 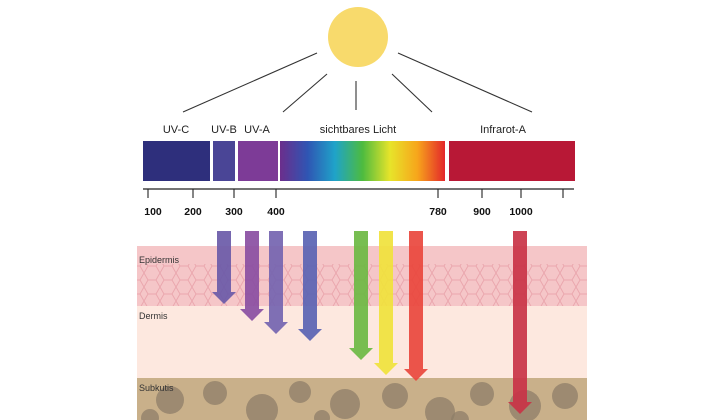 What do you see at coordinates (358, 130) in the screenshot?
I see `band-label-visible: sichtbares Licht` at bounding box center [358, 130].